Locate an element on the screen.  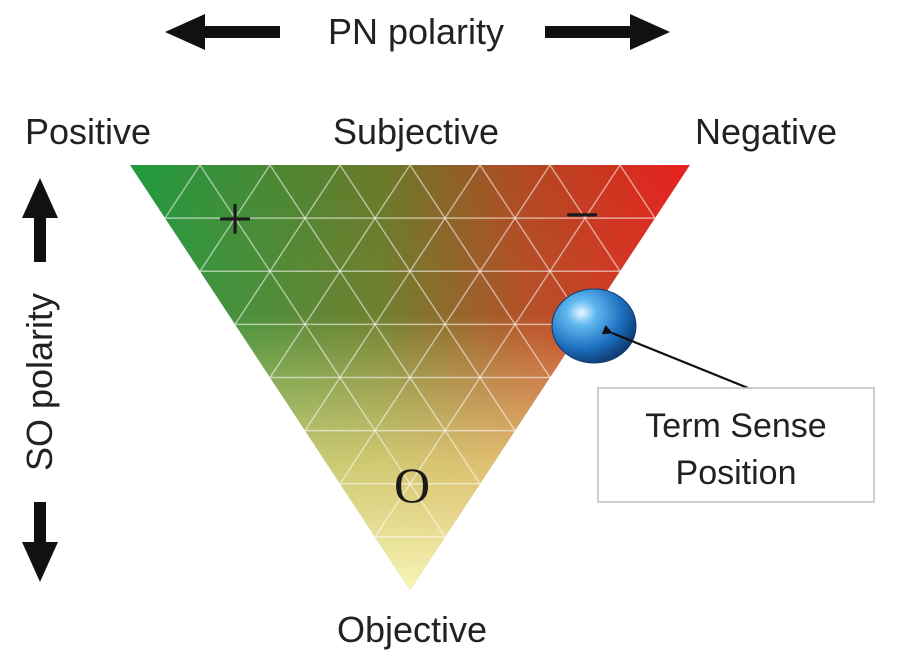
subjective-label: Subjective is located at coordinates (416, 131).